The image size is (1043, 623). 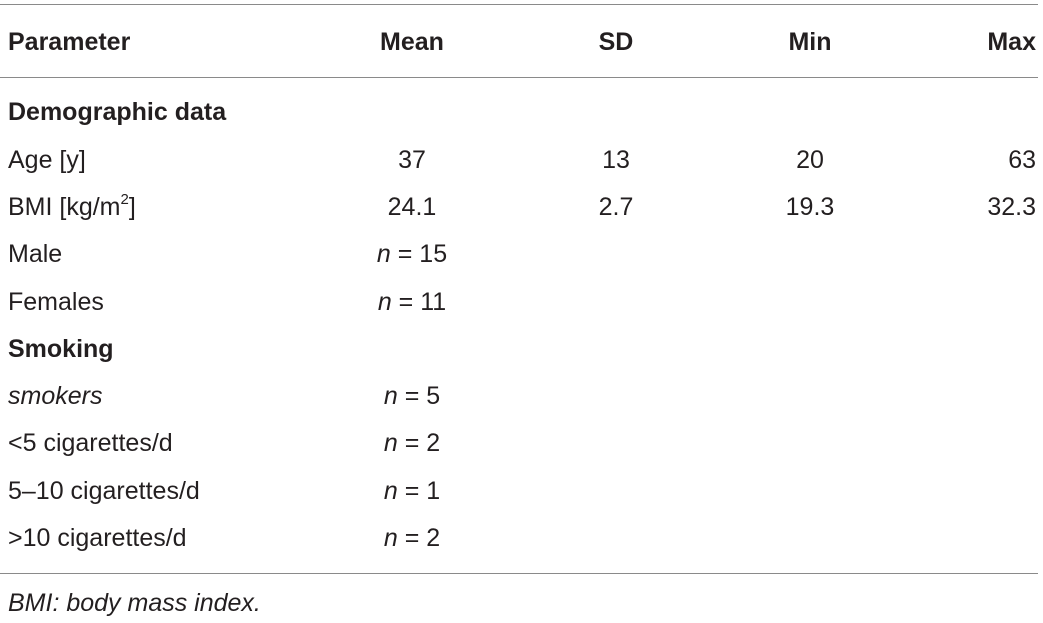 What do you see at coordinates (521, 112) in the screenshot?
I see `section-demographic: Demographic data` at bounding box center [521, 112].